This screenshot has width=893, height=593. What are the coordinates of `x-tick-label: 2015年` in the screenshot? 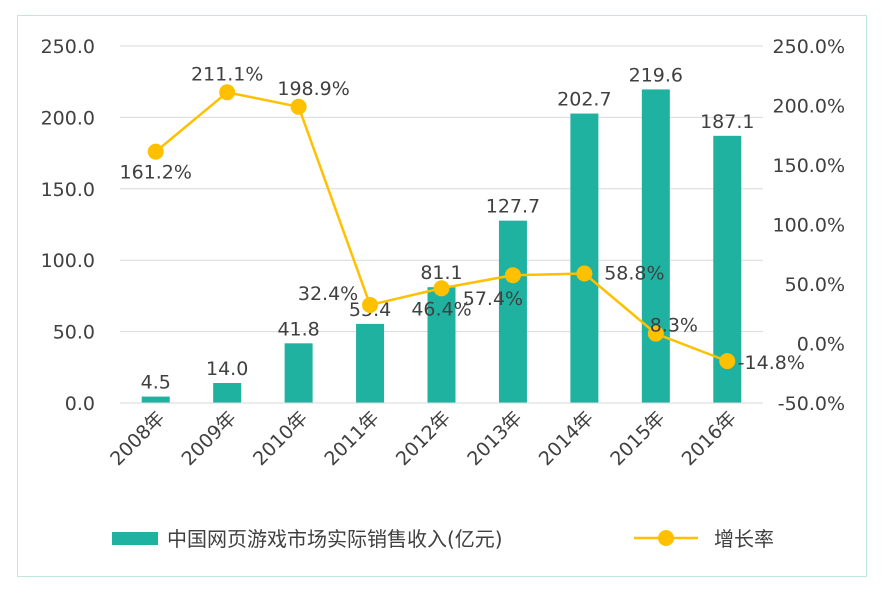 It's located at (637, 438).